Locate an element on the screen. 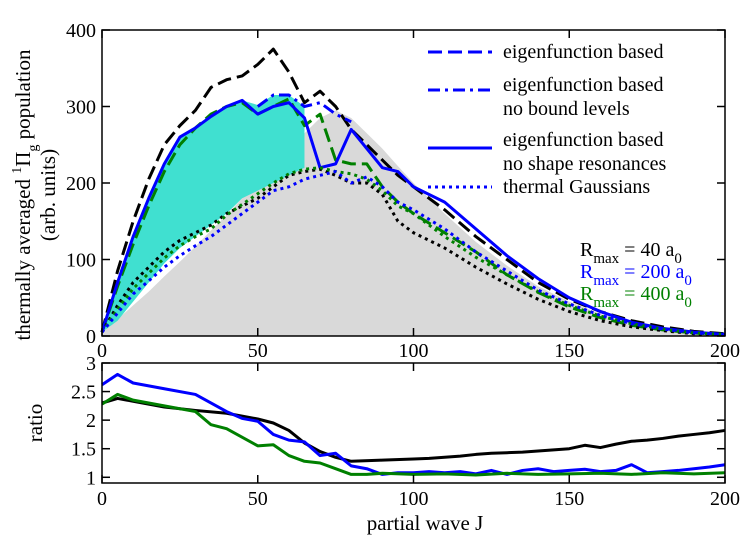 The height and width of the screenshot is (537, 747). bottom-x-tick-label: 150 is located at coordinates (569, 499).